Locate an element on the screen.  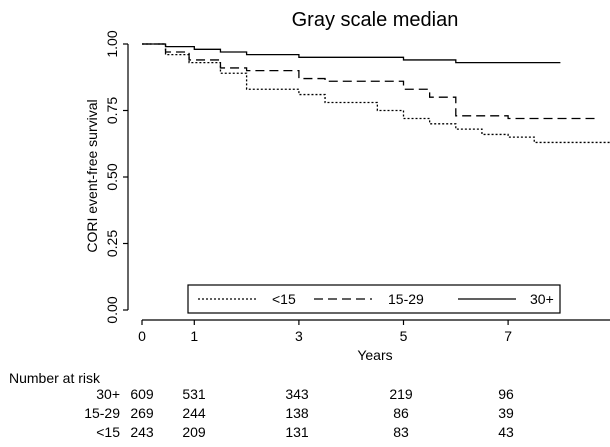
risk-cell: 86 is located at coordinates (401, 413).